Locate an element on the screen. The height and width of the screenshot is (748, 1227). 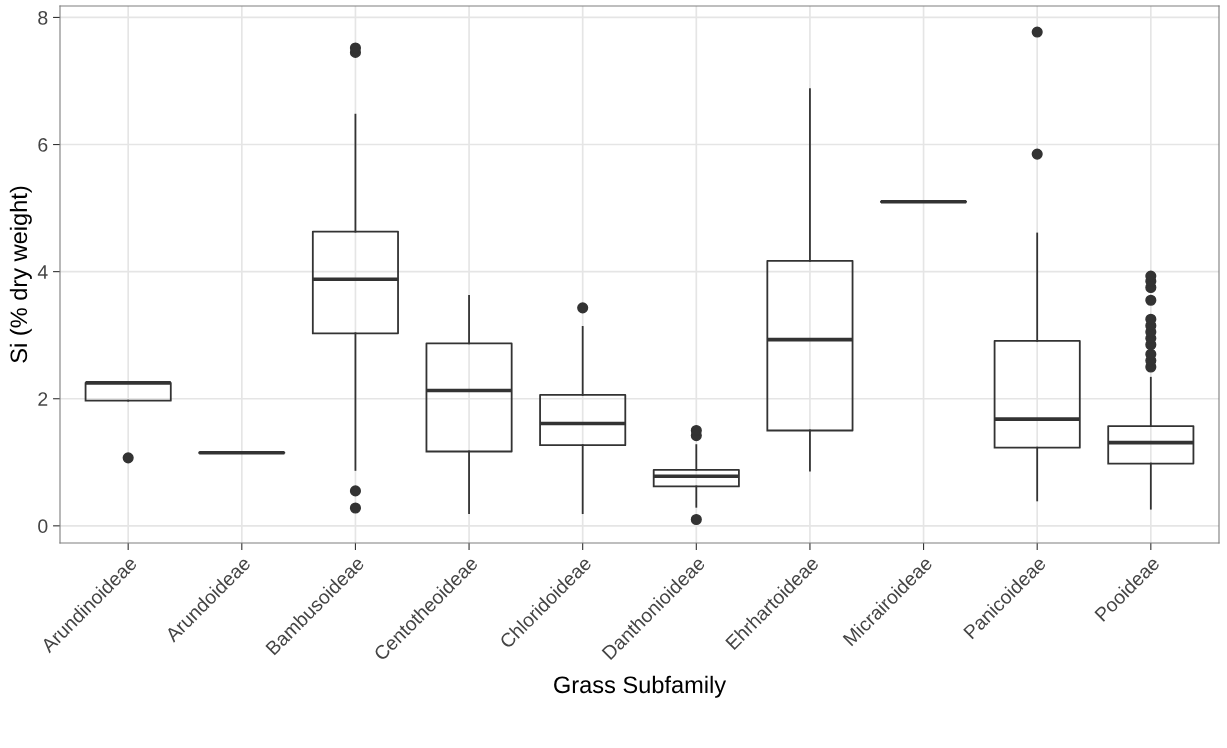
y-tick-label: 8 is located at coordinates (43, 17).